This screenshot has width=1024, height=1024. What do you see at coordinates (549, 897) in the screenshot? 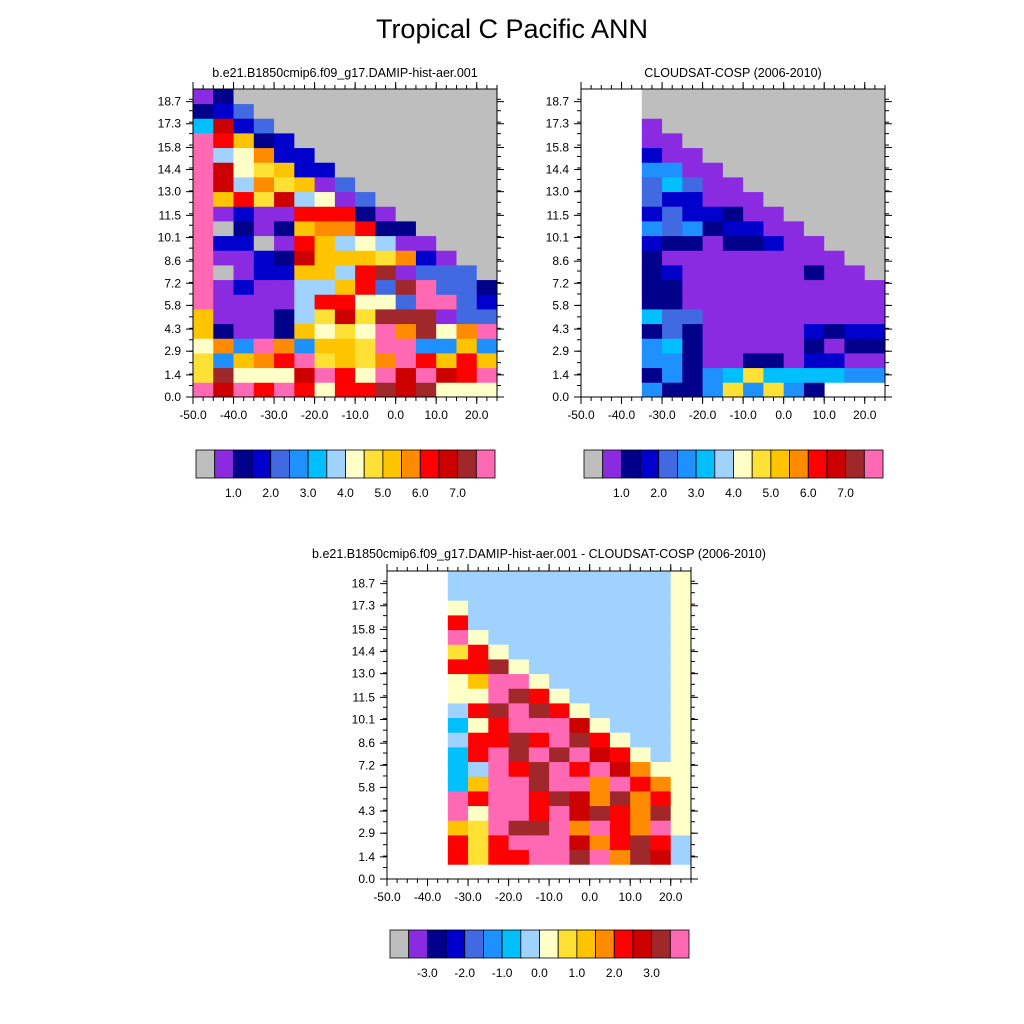
I see `x-tick-label: -10.0` at bounding box center [549, 897].